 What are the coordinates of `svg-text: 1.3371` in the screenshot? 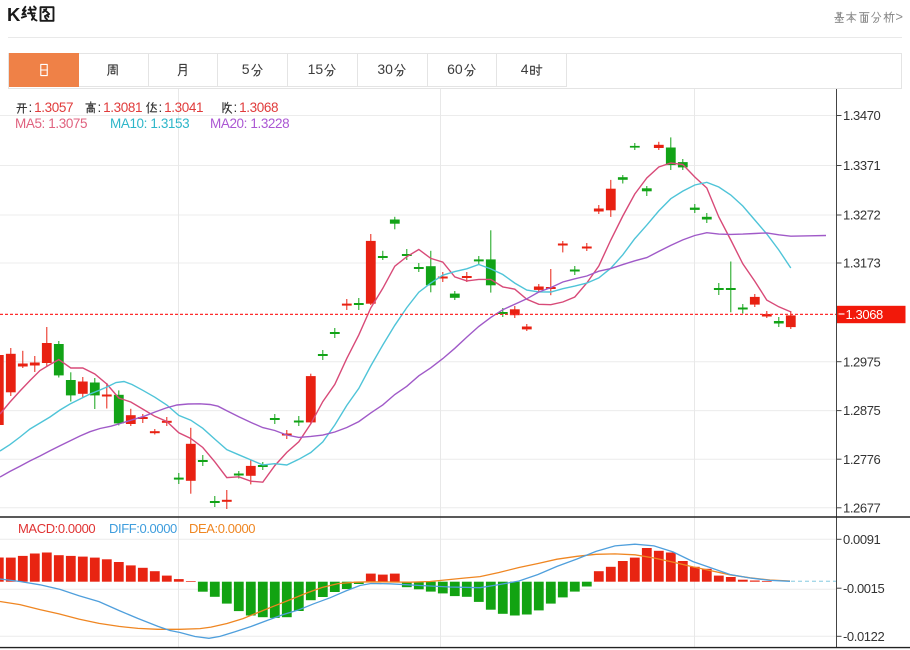 It's located at (862, 165).